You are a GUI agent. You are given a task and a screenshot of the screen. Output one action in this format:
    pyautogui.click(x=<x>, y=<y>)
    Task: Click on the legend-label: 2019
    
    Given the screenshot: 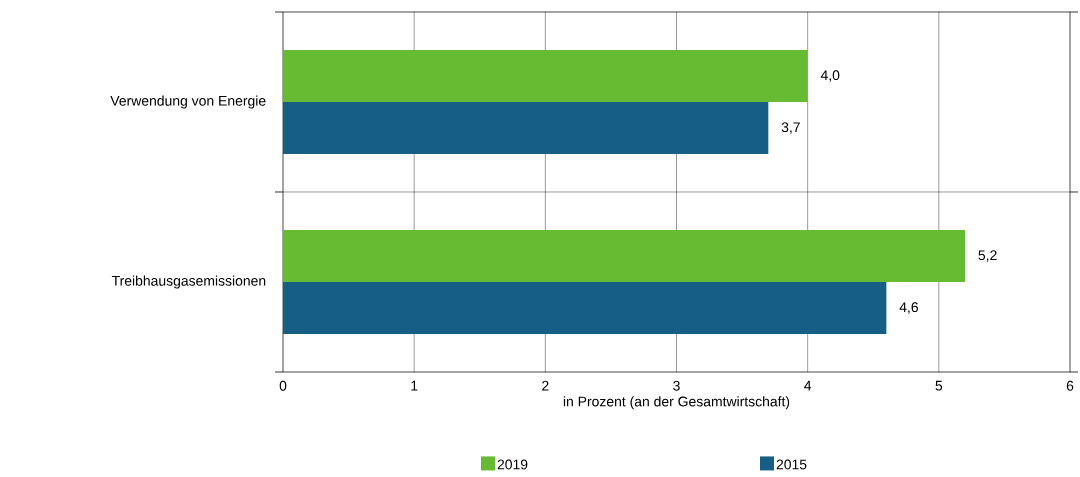 What is the action you would take?
    pyautogui.click(x=512, y=464)
    